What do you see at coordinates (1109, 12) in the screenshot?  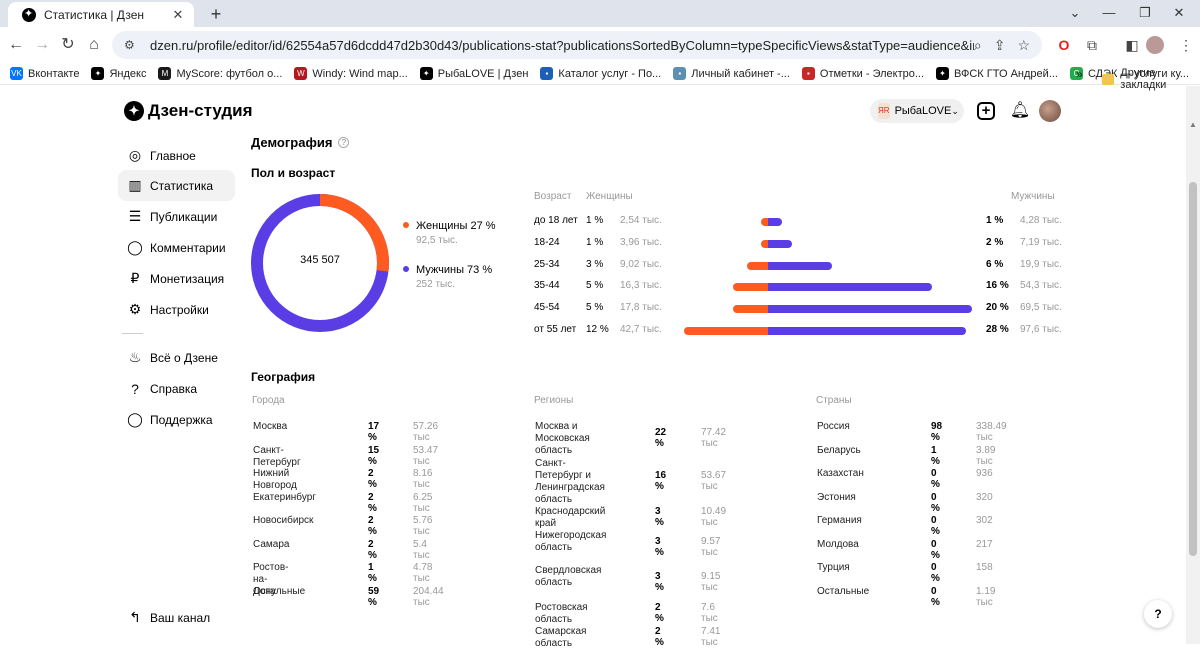 I see `minimize-button: —` at bounding box center [1109, 12].